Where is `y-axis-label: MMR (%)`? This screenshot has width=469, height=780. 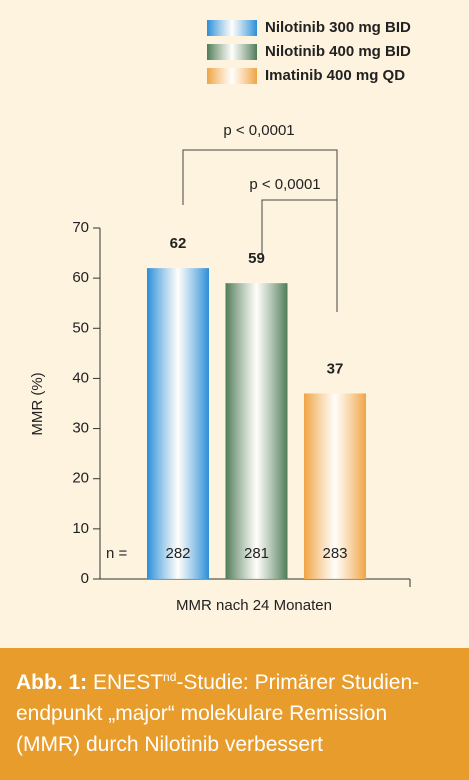
y-axis-label: MMR (%) is located at coordinates (37, 403).